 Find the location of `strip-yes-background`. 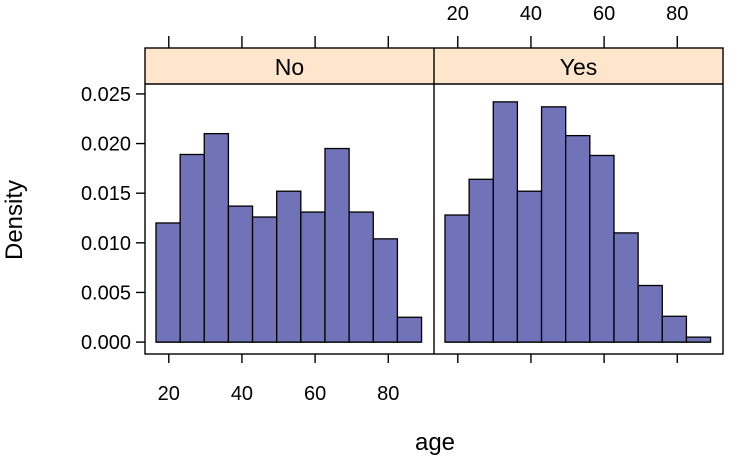

strip-yes-background is located at coordinates (578, 66).